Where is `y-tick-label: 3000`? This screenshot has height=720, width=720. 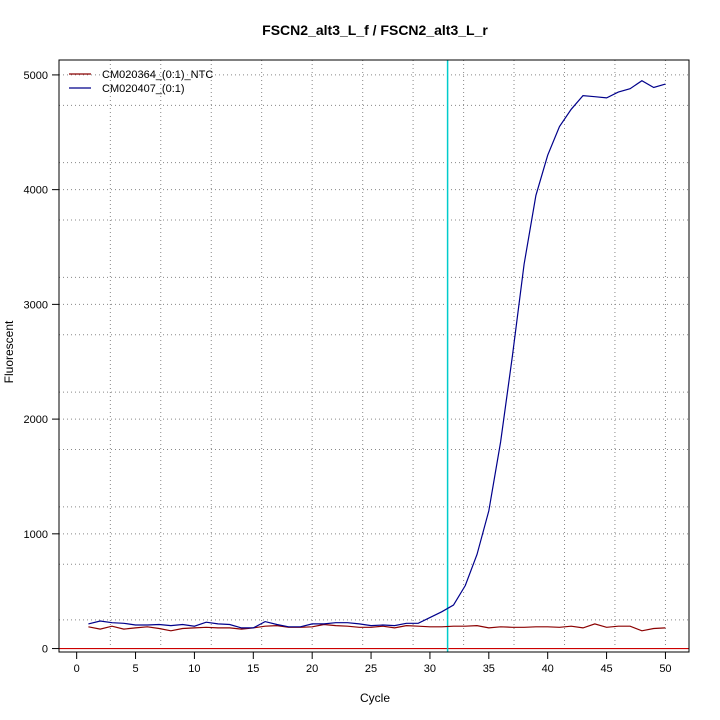
y-tick-label: 3000 is located at coordinates (36, 305).